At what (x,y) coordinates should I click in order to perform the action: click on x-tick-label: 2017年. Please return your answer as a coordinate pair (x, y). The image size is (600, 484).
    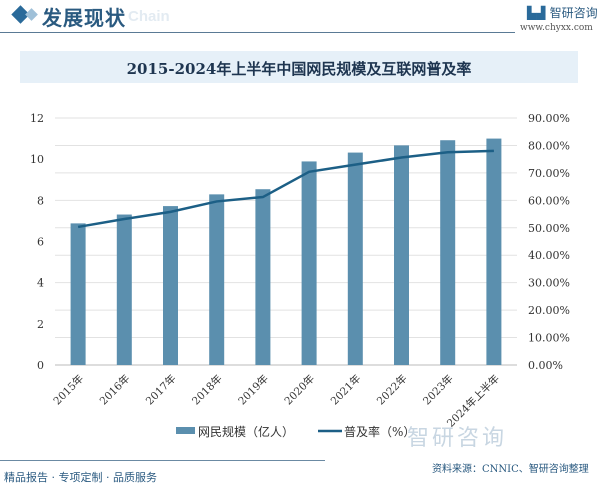
    Looking at the image, I should click on (161, 390).